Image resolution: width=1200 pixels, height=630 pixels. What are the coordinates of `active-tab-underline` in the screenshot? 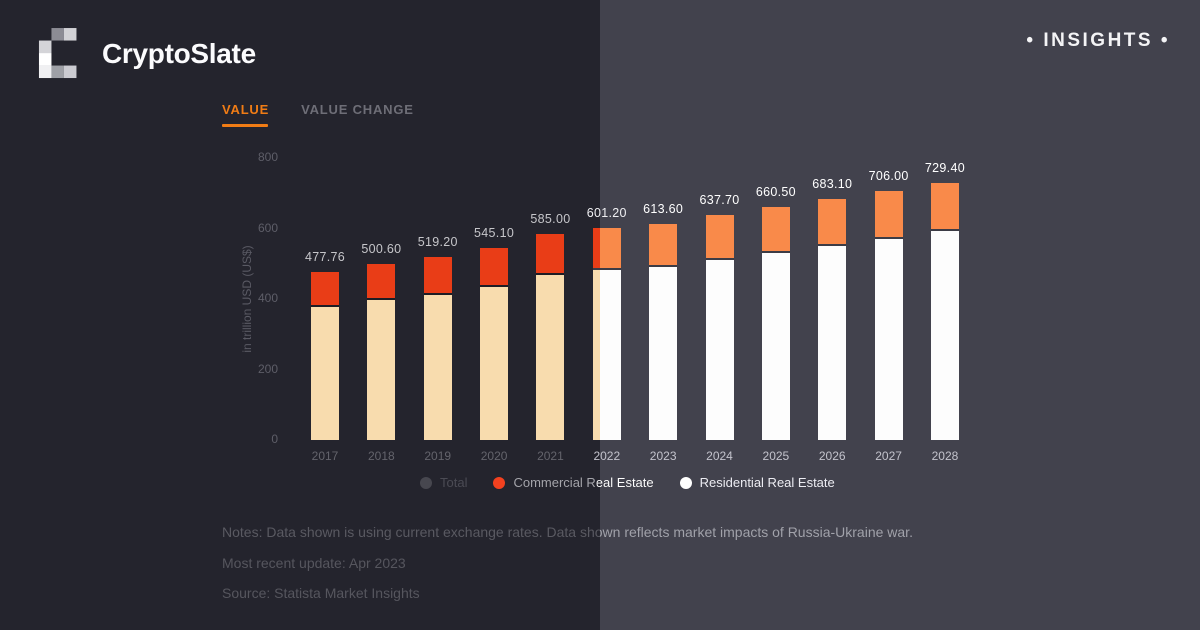 It's located at (245, 125).